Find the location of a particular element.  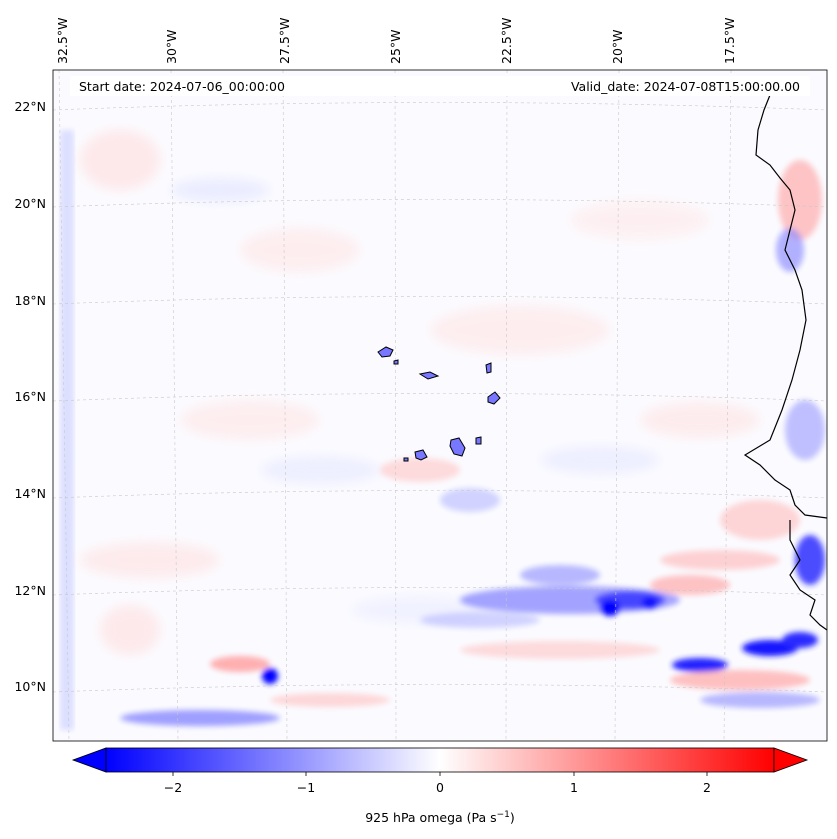

colorbar-tick-label: −2 is located at coordinates (173, 787).